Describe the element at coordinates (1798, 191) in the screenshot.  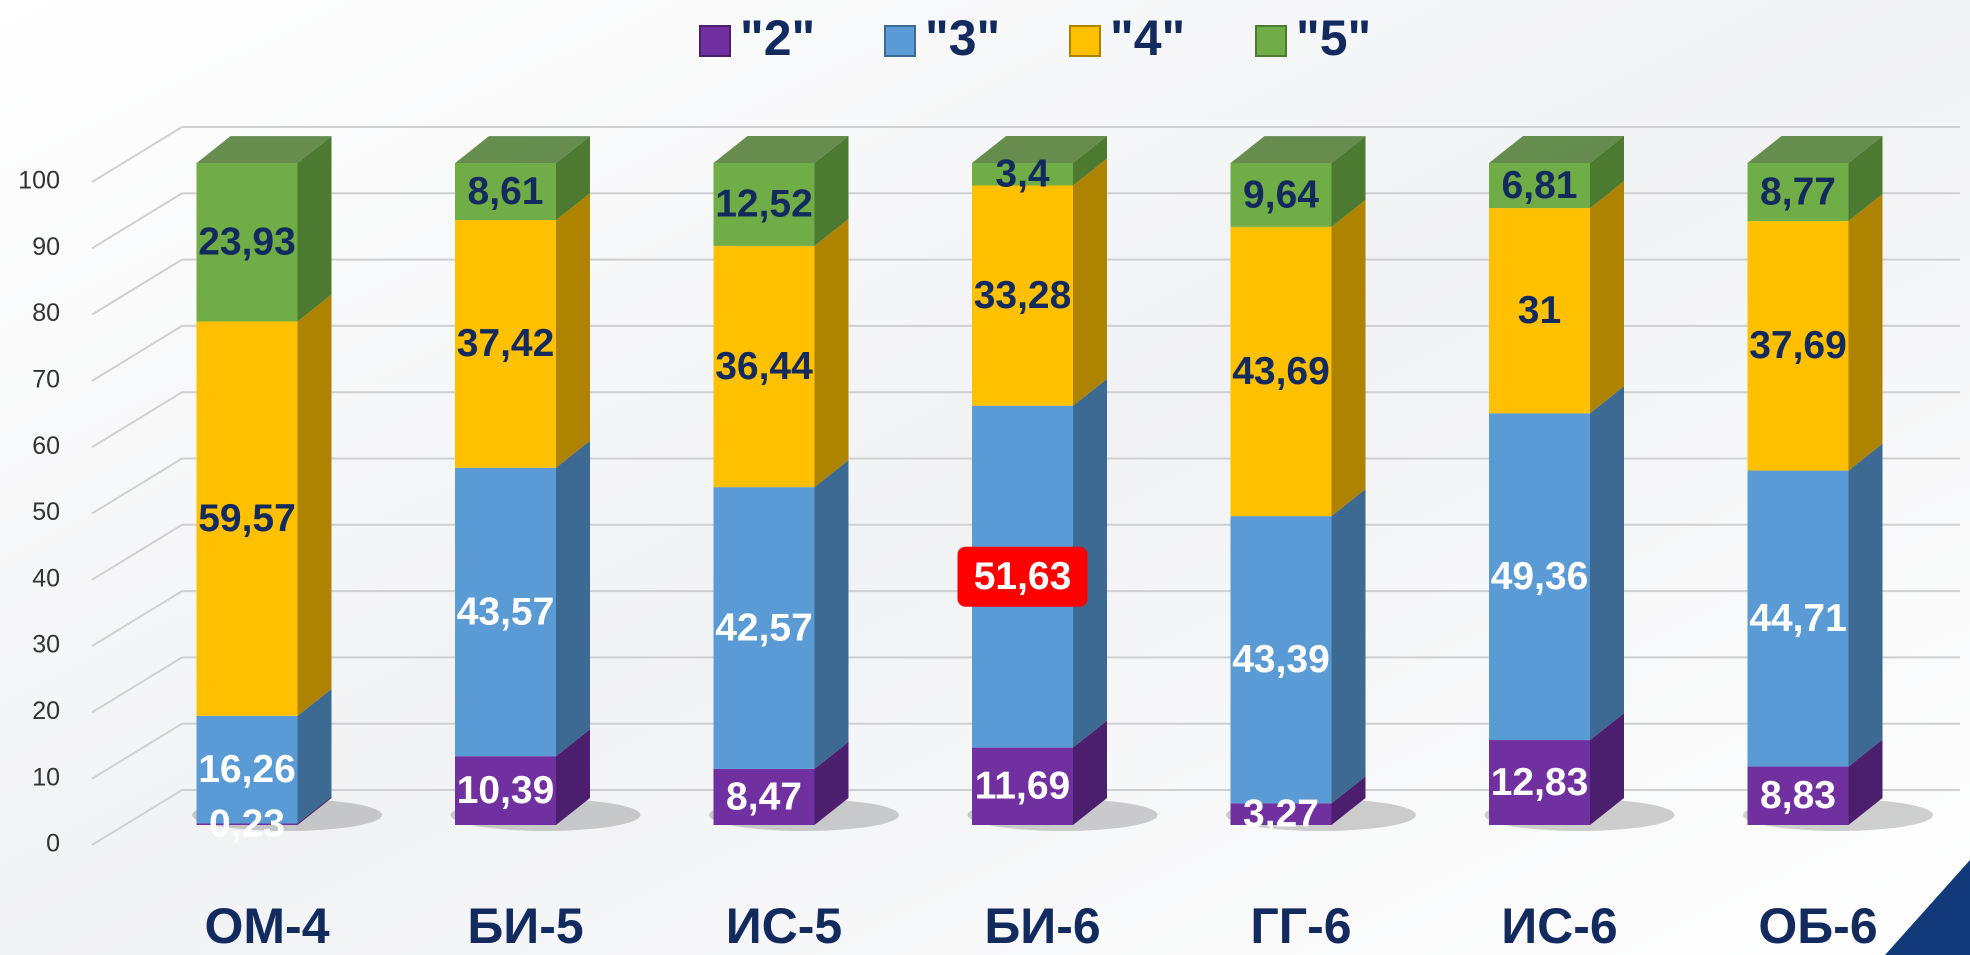
I see `data-label: 8,77` at that location.